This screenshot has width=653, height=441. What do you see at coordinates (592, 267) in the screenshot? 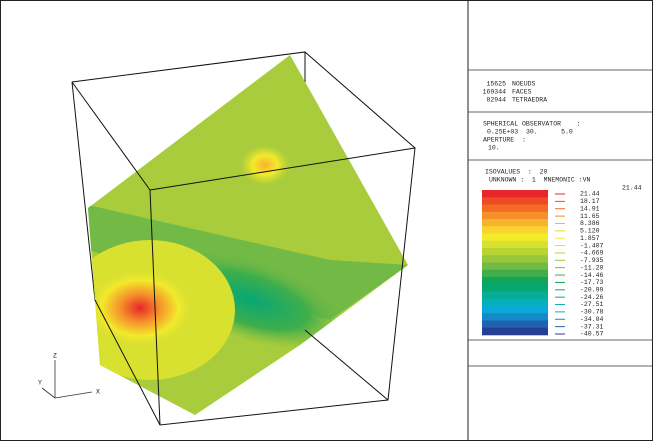
I see `legend-level: -11.20` at bounding box center [592, 267].